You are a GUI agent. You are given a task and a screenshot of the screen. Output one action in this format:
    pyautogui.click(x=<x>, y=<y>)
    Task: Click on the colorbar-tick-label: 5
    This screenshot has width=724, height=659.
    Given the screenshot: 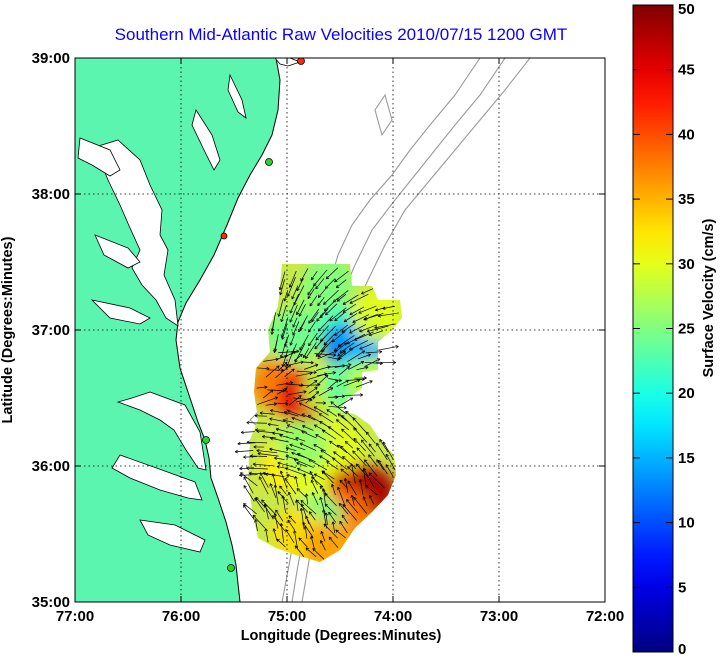 What is the action you would take?
    pyautogui.click(x=682, y=587)
    